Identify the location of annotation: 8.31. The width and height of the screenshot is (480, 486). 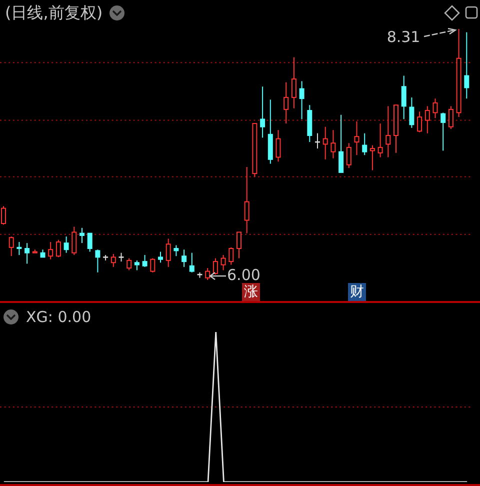
(403, 37).